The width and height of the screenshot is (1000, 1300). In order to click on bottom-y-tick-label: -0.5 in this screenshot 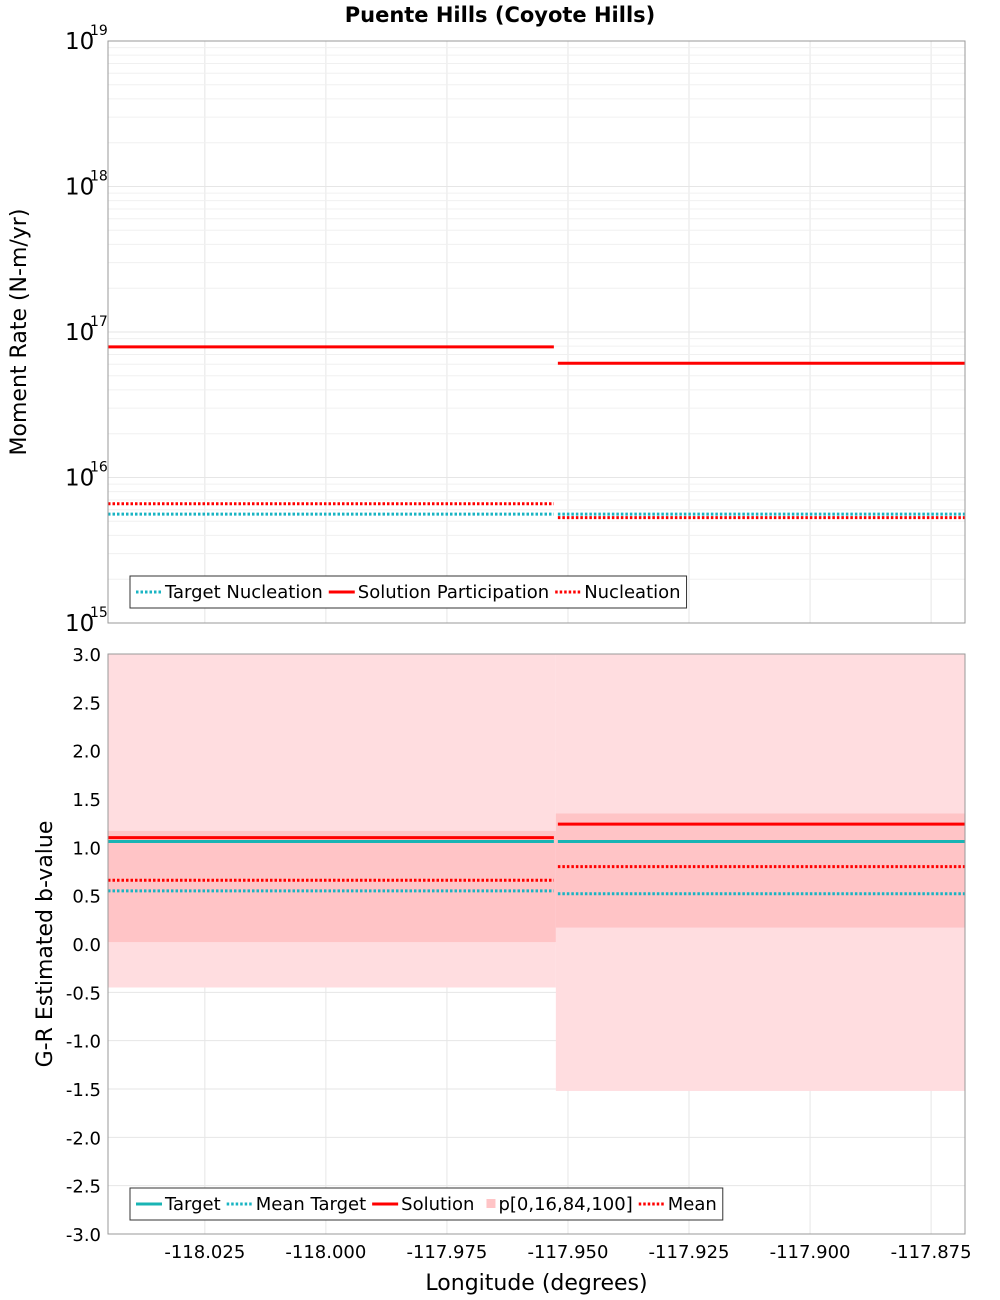, I will do `click(83, 993)`.